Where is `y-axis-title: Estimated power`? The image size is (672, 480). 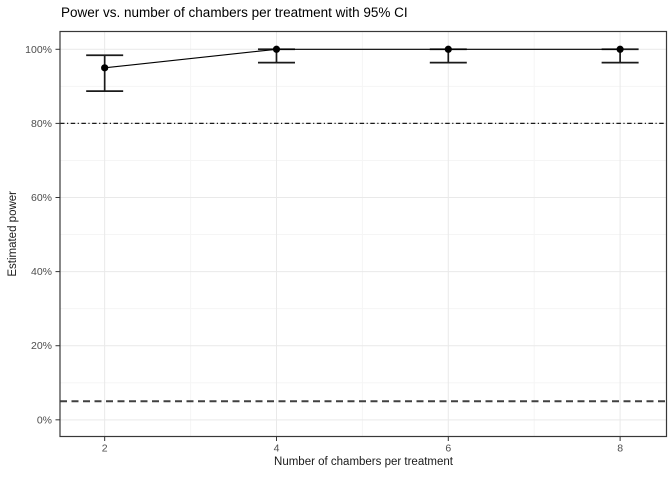
y-axis-title: Estimated power is located at coordinates (12, 234).